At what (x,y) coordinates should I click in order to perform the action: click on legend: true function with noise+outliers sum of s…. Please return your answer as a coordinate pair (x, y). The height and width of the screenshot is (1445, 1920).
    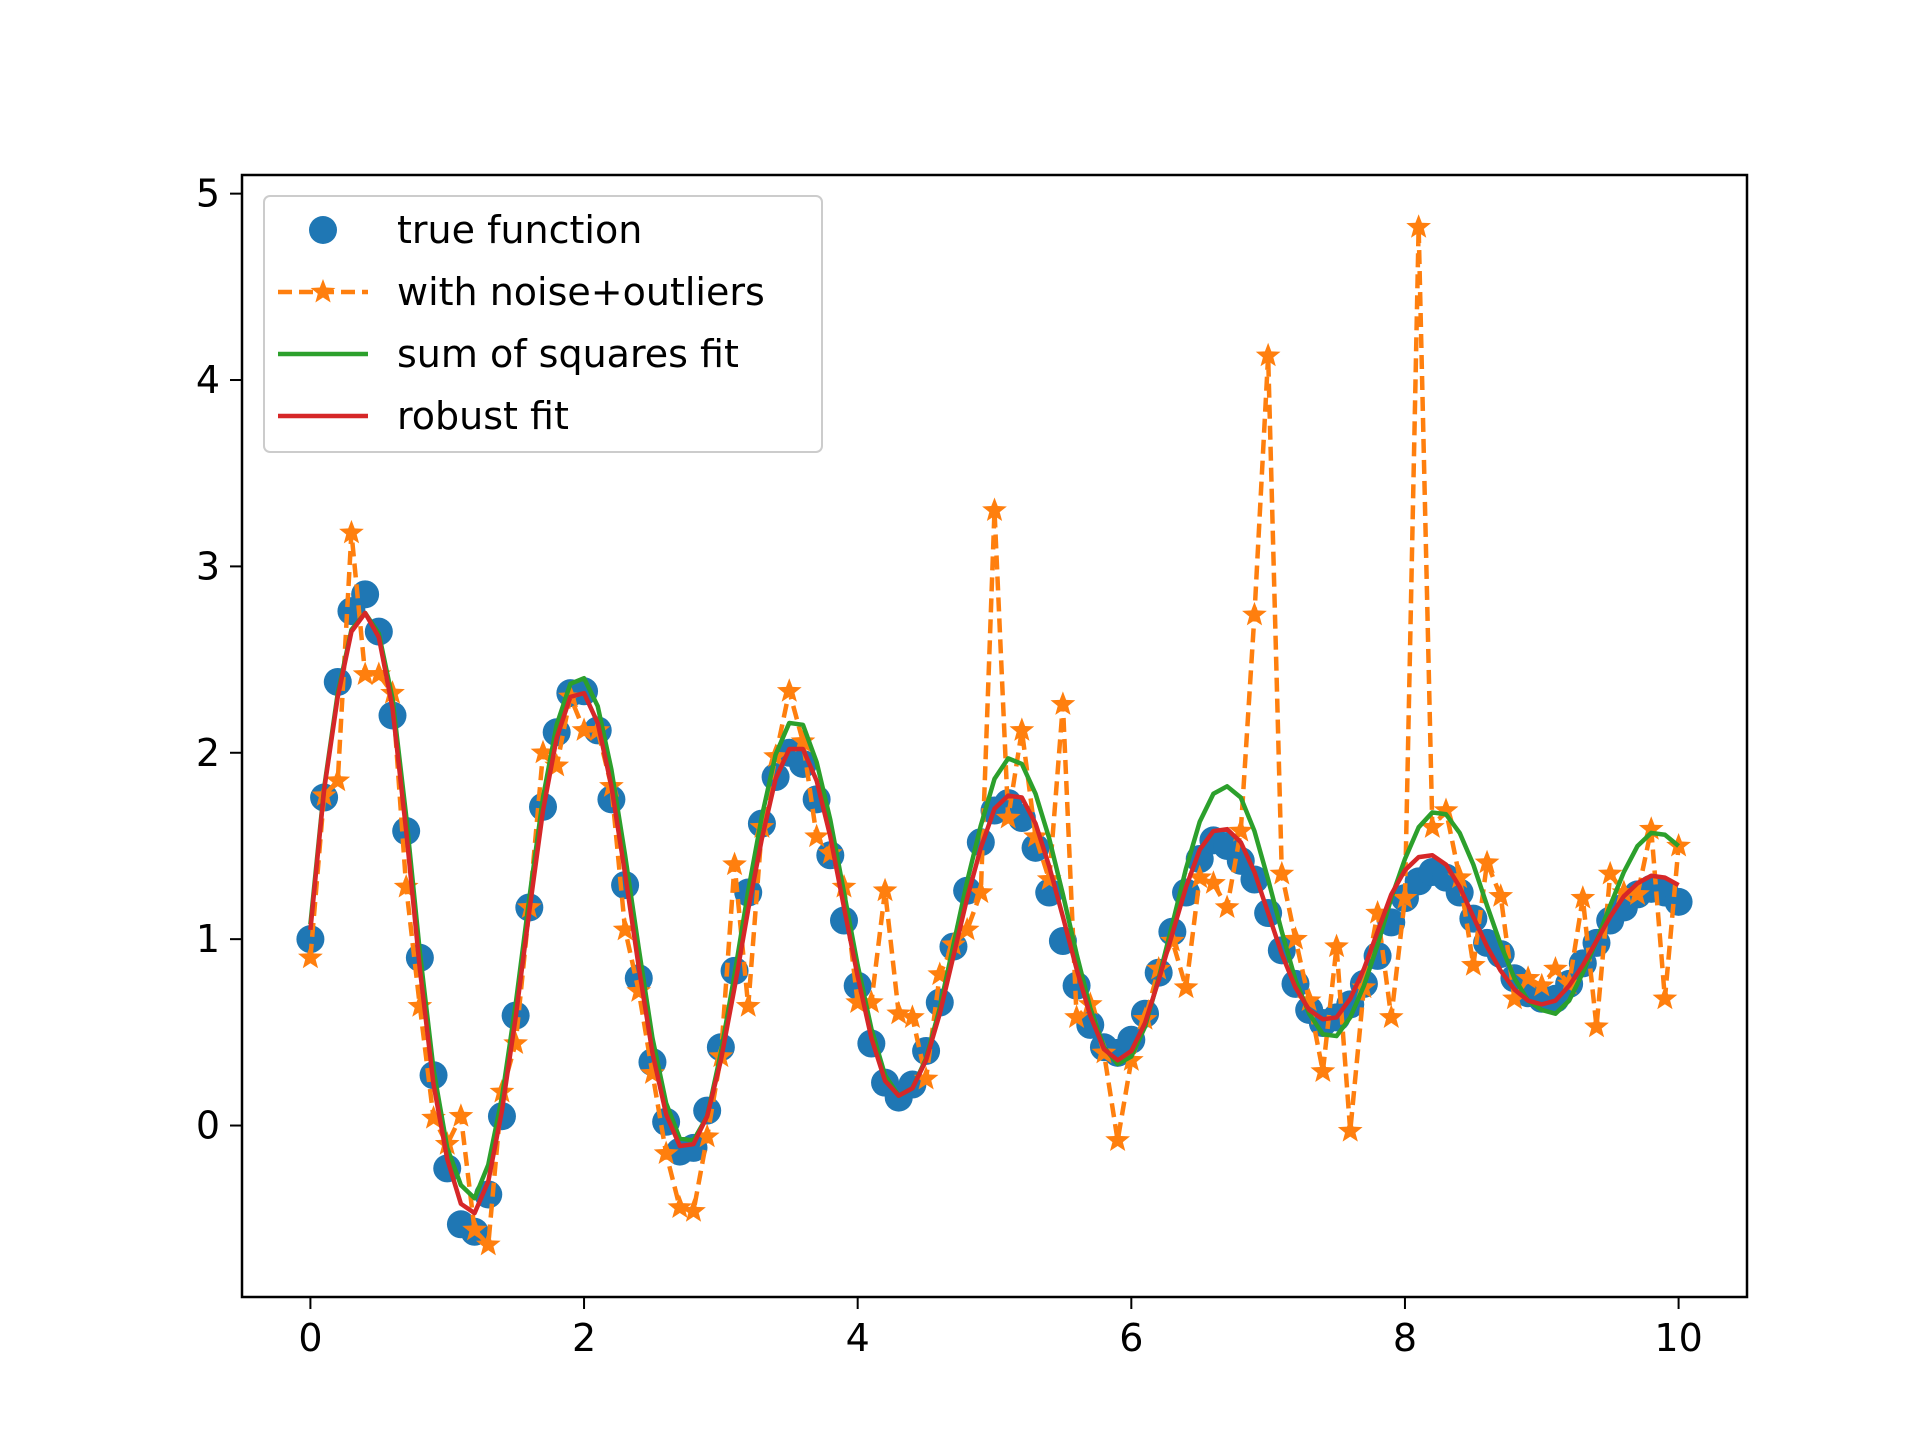
    Looking at the image, I should click on (543, 324).